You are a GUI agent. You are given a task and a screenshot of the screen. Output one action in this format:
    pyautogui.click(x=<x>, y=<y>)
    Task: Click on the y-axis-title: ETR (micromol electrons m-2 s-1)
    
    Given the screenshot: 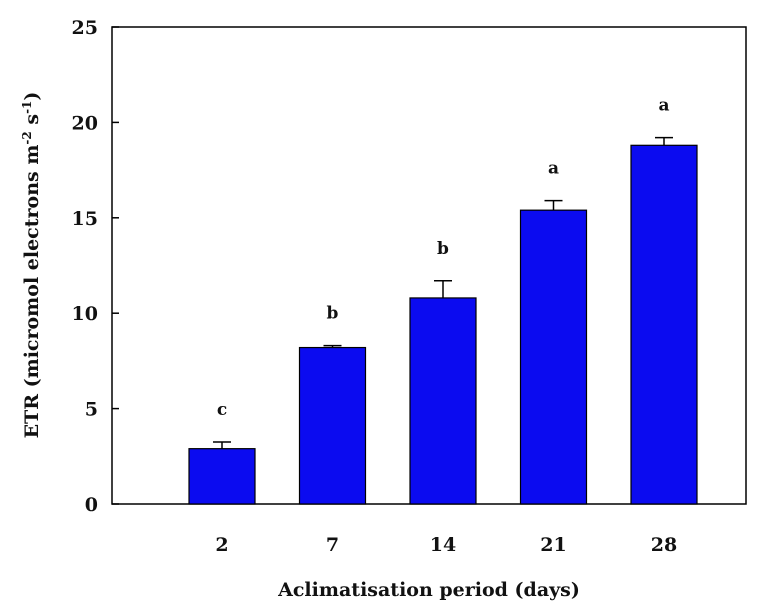 What is the action you would take?
    pyautogui.click(x=31, y=265)
    